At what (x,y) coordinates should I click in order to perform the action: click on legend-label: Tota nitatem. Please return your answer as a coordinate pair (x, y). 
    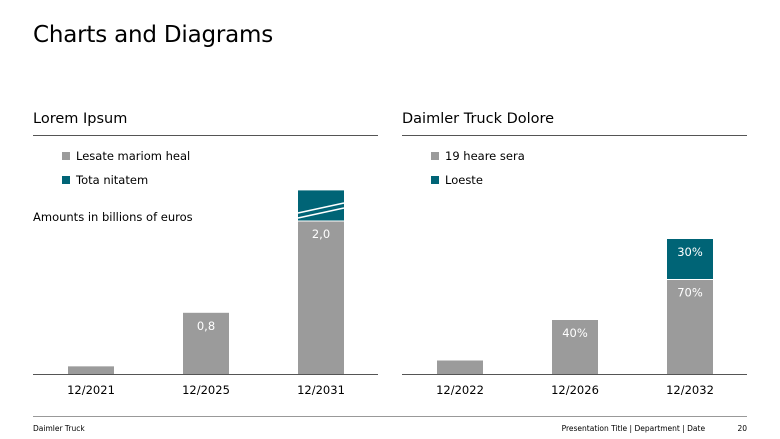
    Looking at the image, I should click on (112, 180).